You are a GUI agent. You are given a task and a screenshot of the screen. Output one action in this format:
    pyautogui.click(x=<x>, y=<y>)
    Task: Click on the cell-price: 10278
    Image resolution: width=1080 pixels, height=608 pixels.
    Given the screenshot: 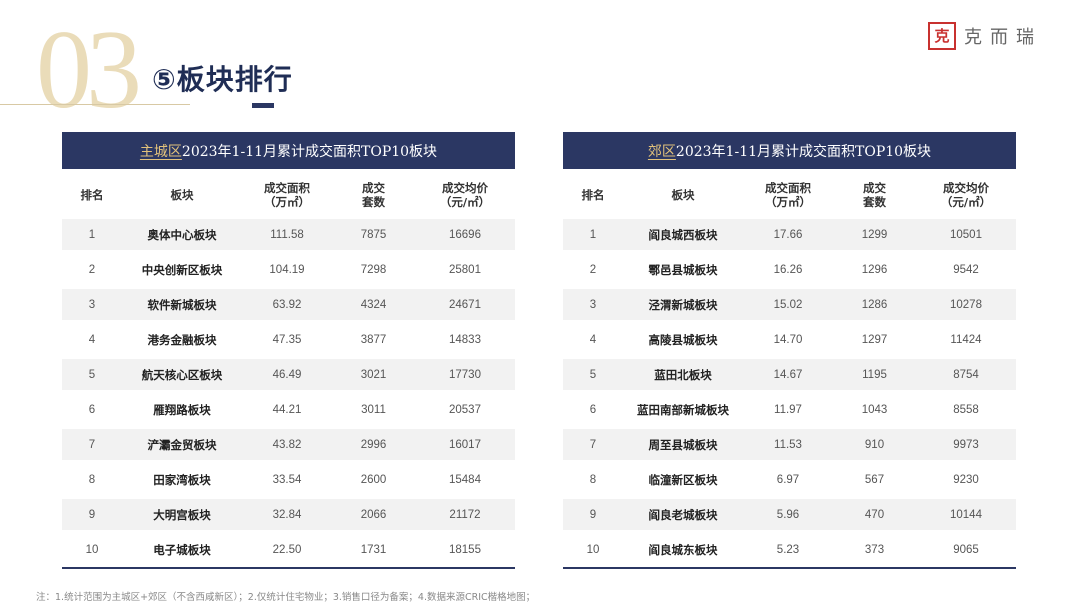 What is the action you would take?
    pyautogui.click(x=966, y=304)
    